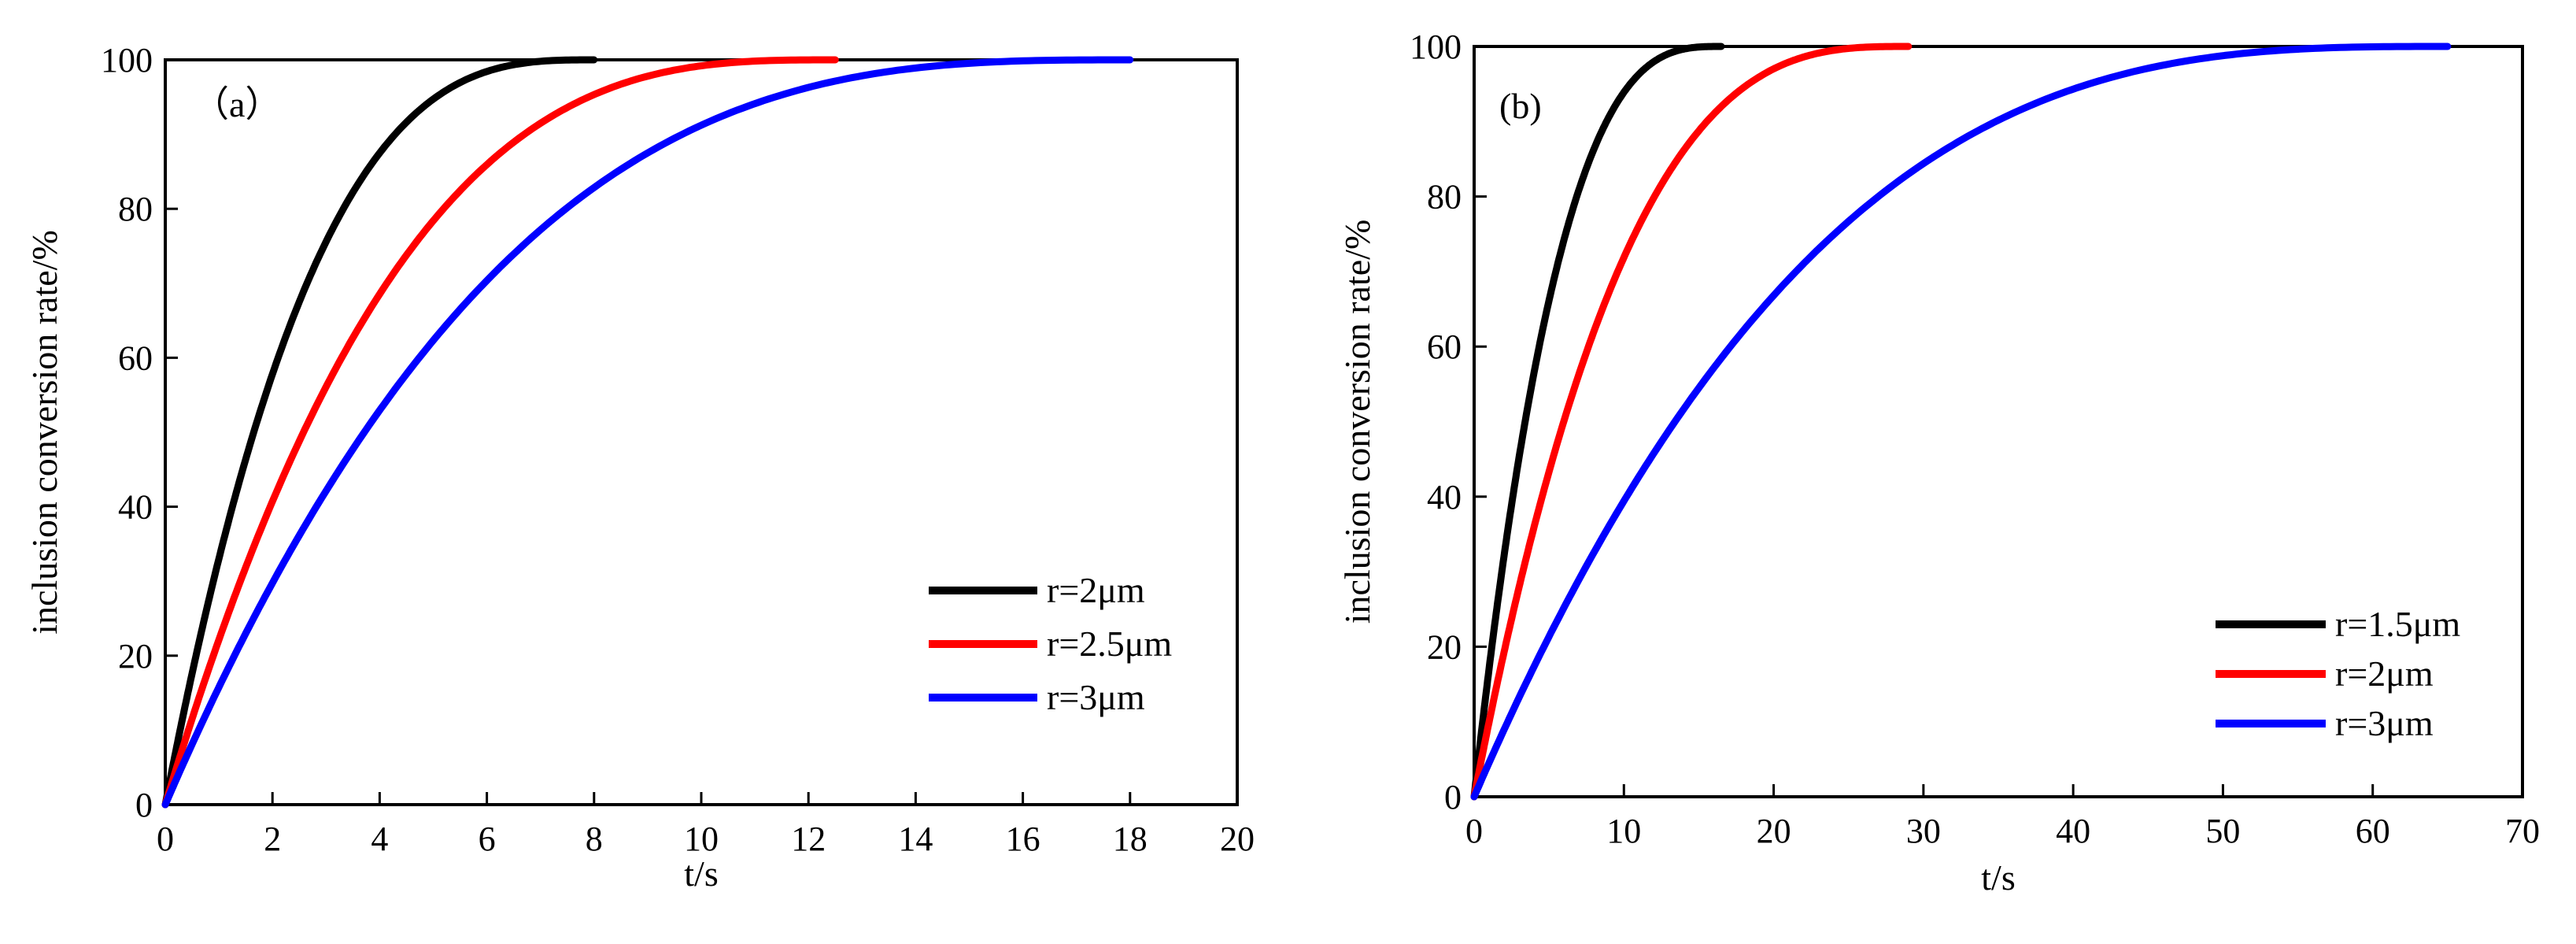 The width and height of the screenshot is (2576, 944). Describe the element at coordinates (808, 839) in the screenshot. I see `x-tick-label: 12` at that location.